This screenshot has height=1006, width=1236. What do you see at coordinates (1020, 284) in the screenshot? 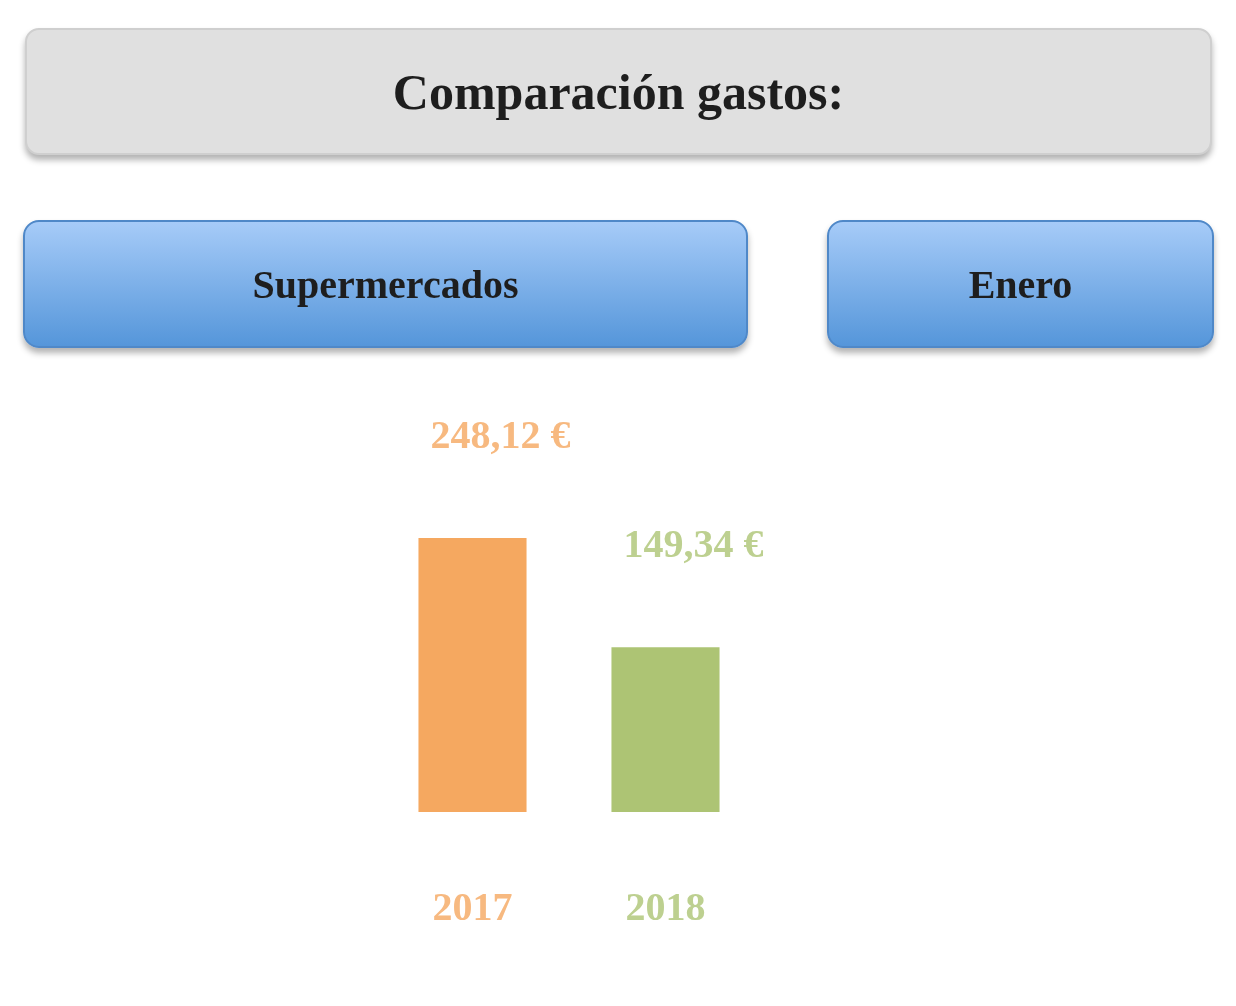
I see `text: Enero` at bounding box center [1020, 284].